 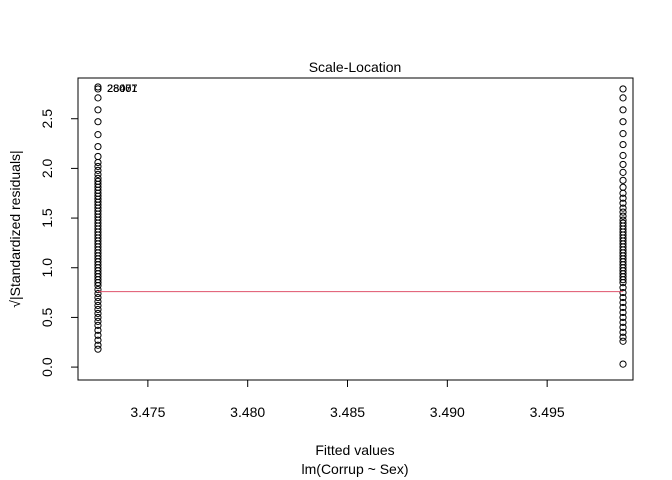 What do you see at coordinates (47, 317) in the screenshot?
I see `y-tick-label: 0.5` at bounding box center [47, 317].